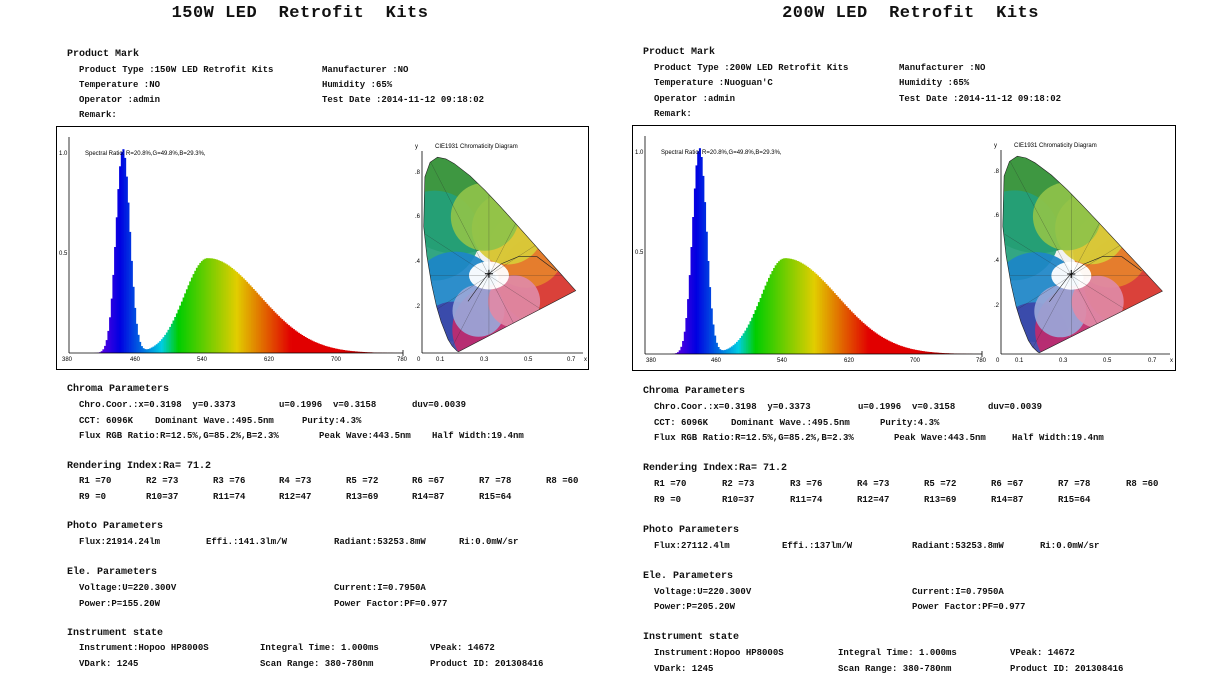 The width and height of the screenshot is (1214, 687). I want to click on cie-x-tick: 0.1, so click(1019, 361).